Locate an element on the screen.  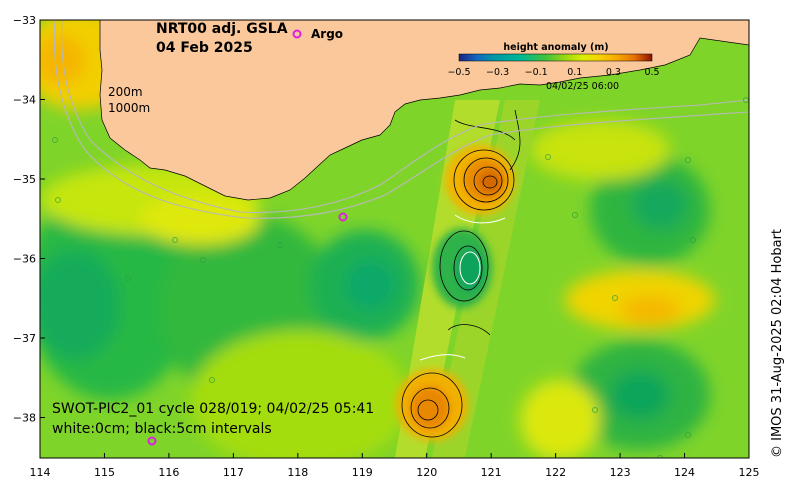
colorbar-tick-label: −0.1 is located at coordinates (536, 72).